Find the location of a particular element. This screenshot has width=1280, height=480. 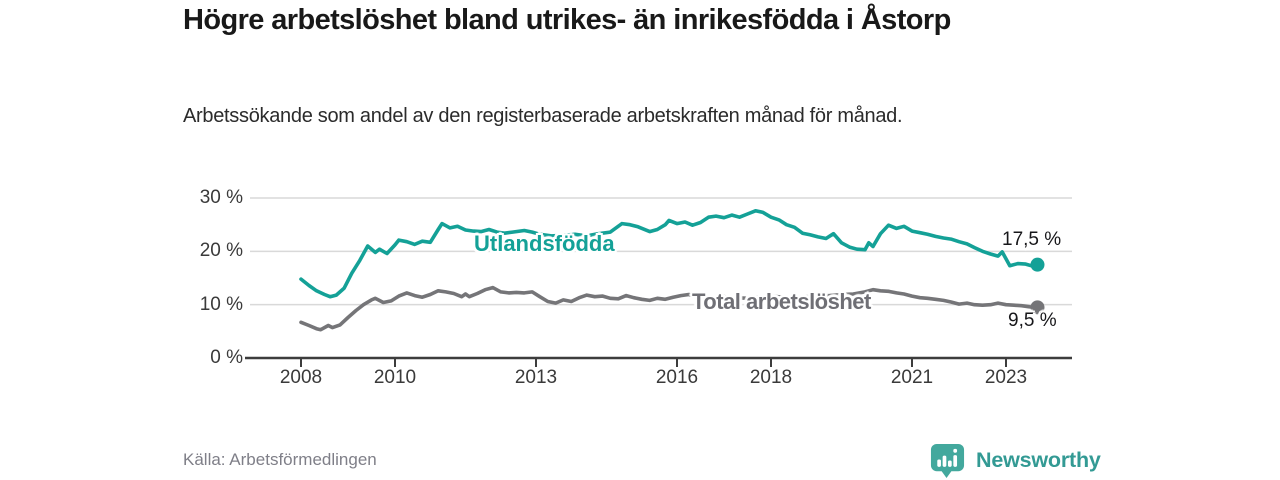

x-tick-label: 2013 is located at coordinates (536, 377).